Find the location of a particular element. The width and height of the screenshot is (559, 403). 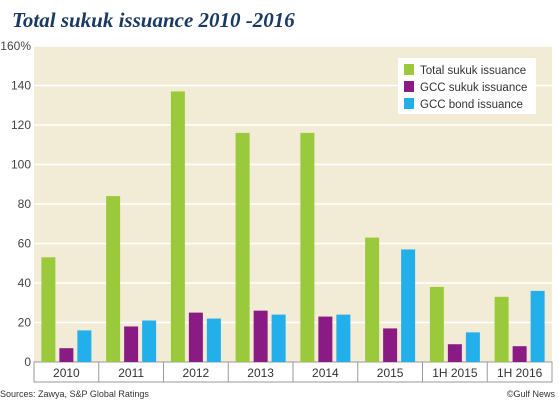

bar-gcc-sukuk-issuance-2010 is located at coordinates (66, 355).